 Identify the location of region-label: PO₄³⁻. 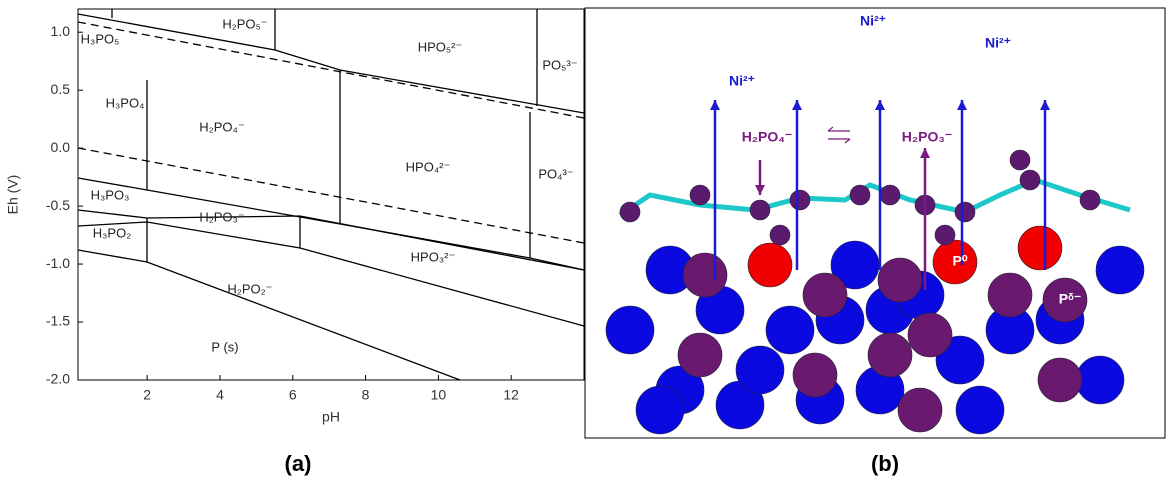
(555, 173).